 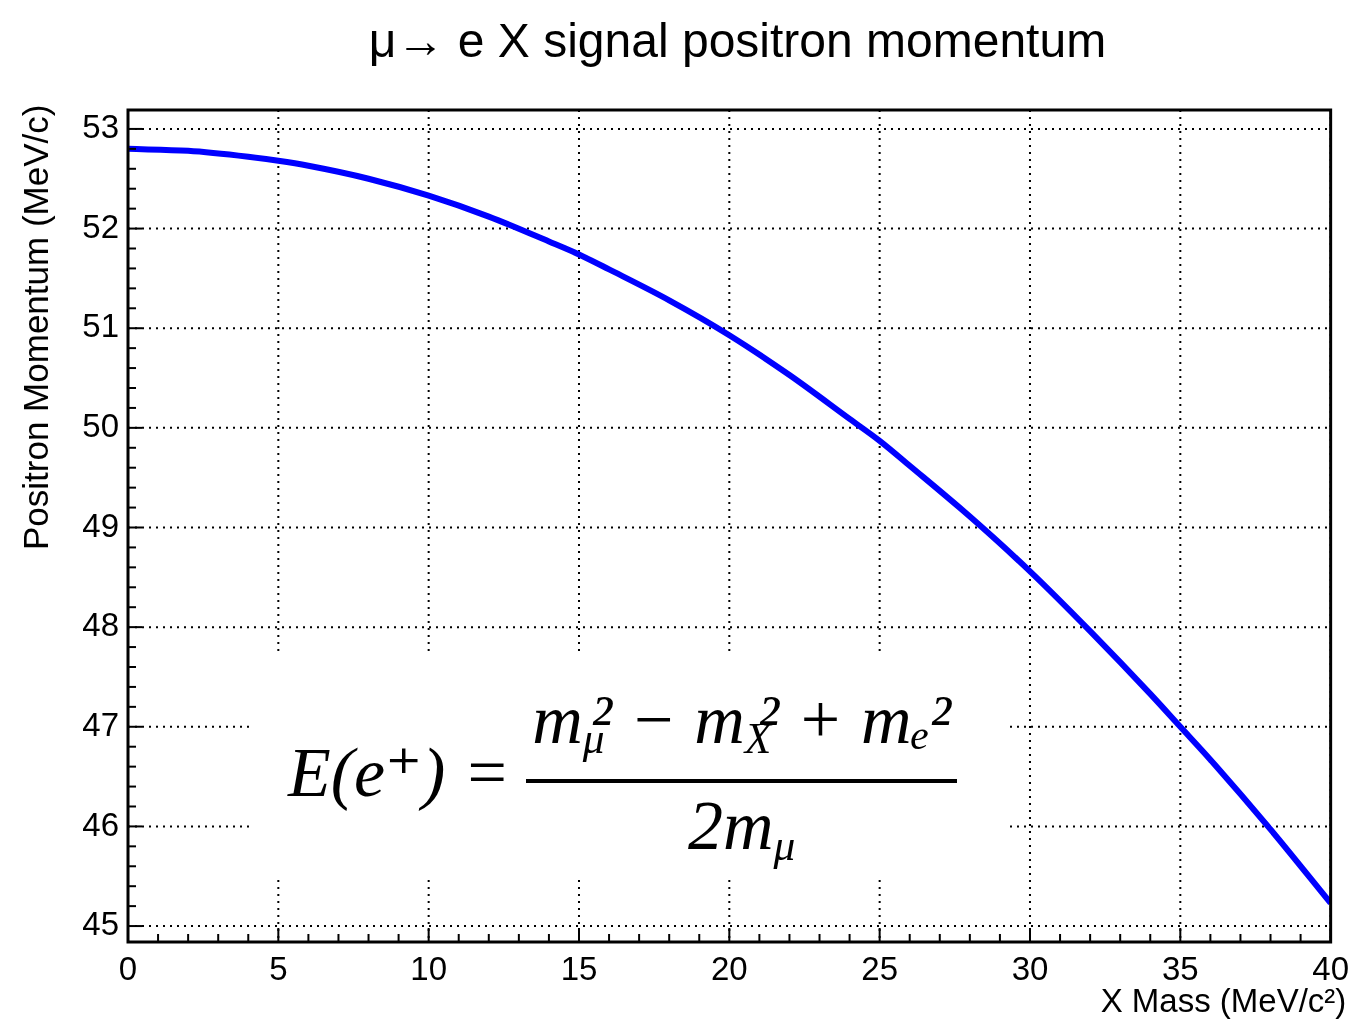 What do you see at coordinates (1030, 968) in the screenshot?
I see `x-tick-label: 30` at bounding box center [1030, 968].